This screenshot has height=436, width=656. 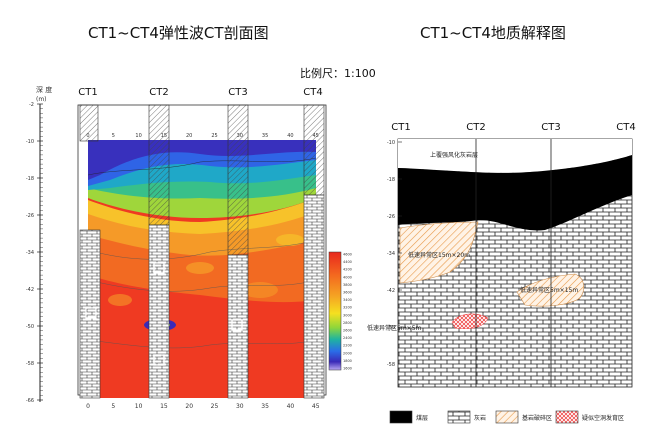 I want to click on legend-label: 煤层, so click(x=422, y=418).